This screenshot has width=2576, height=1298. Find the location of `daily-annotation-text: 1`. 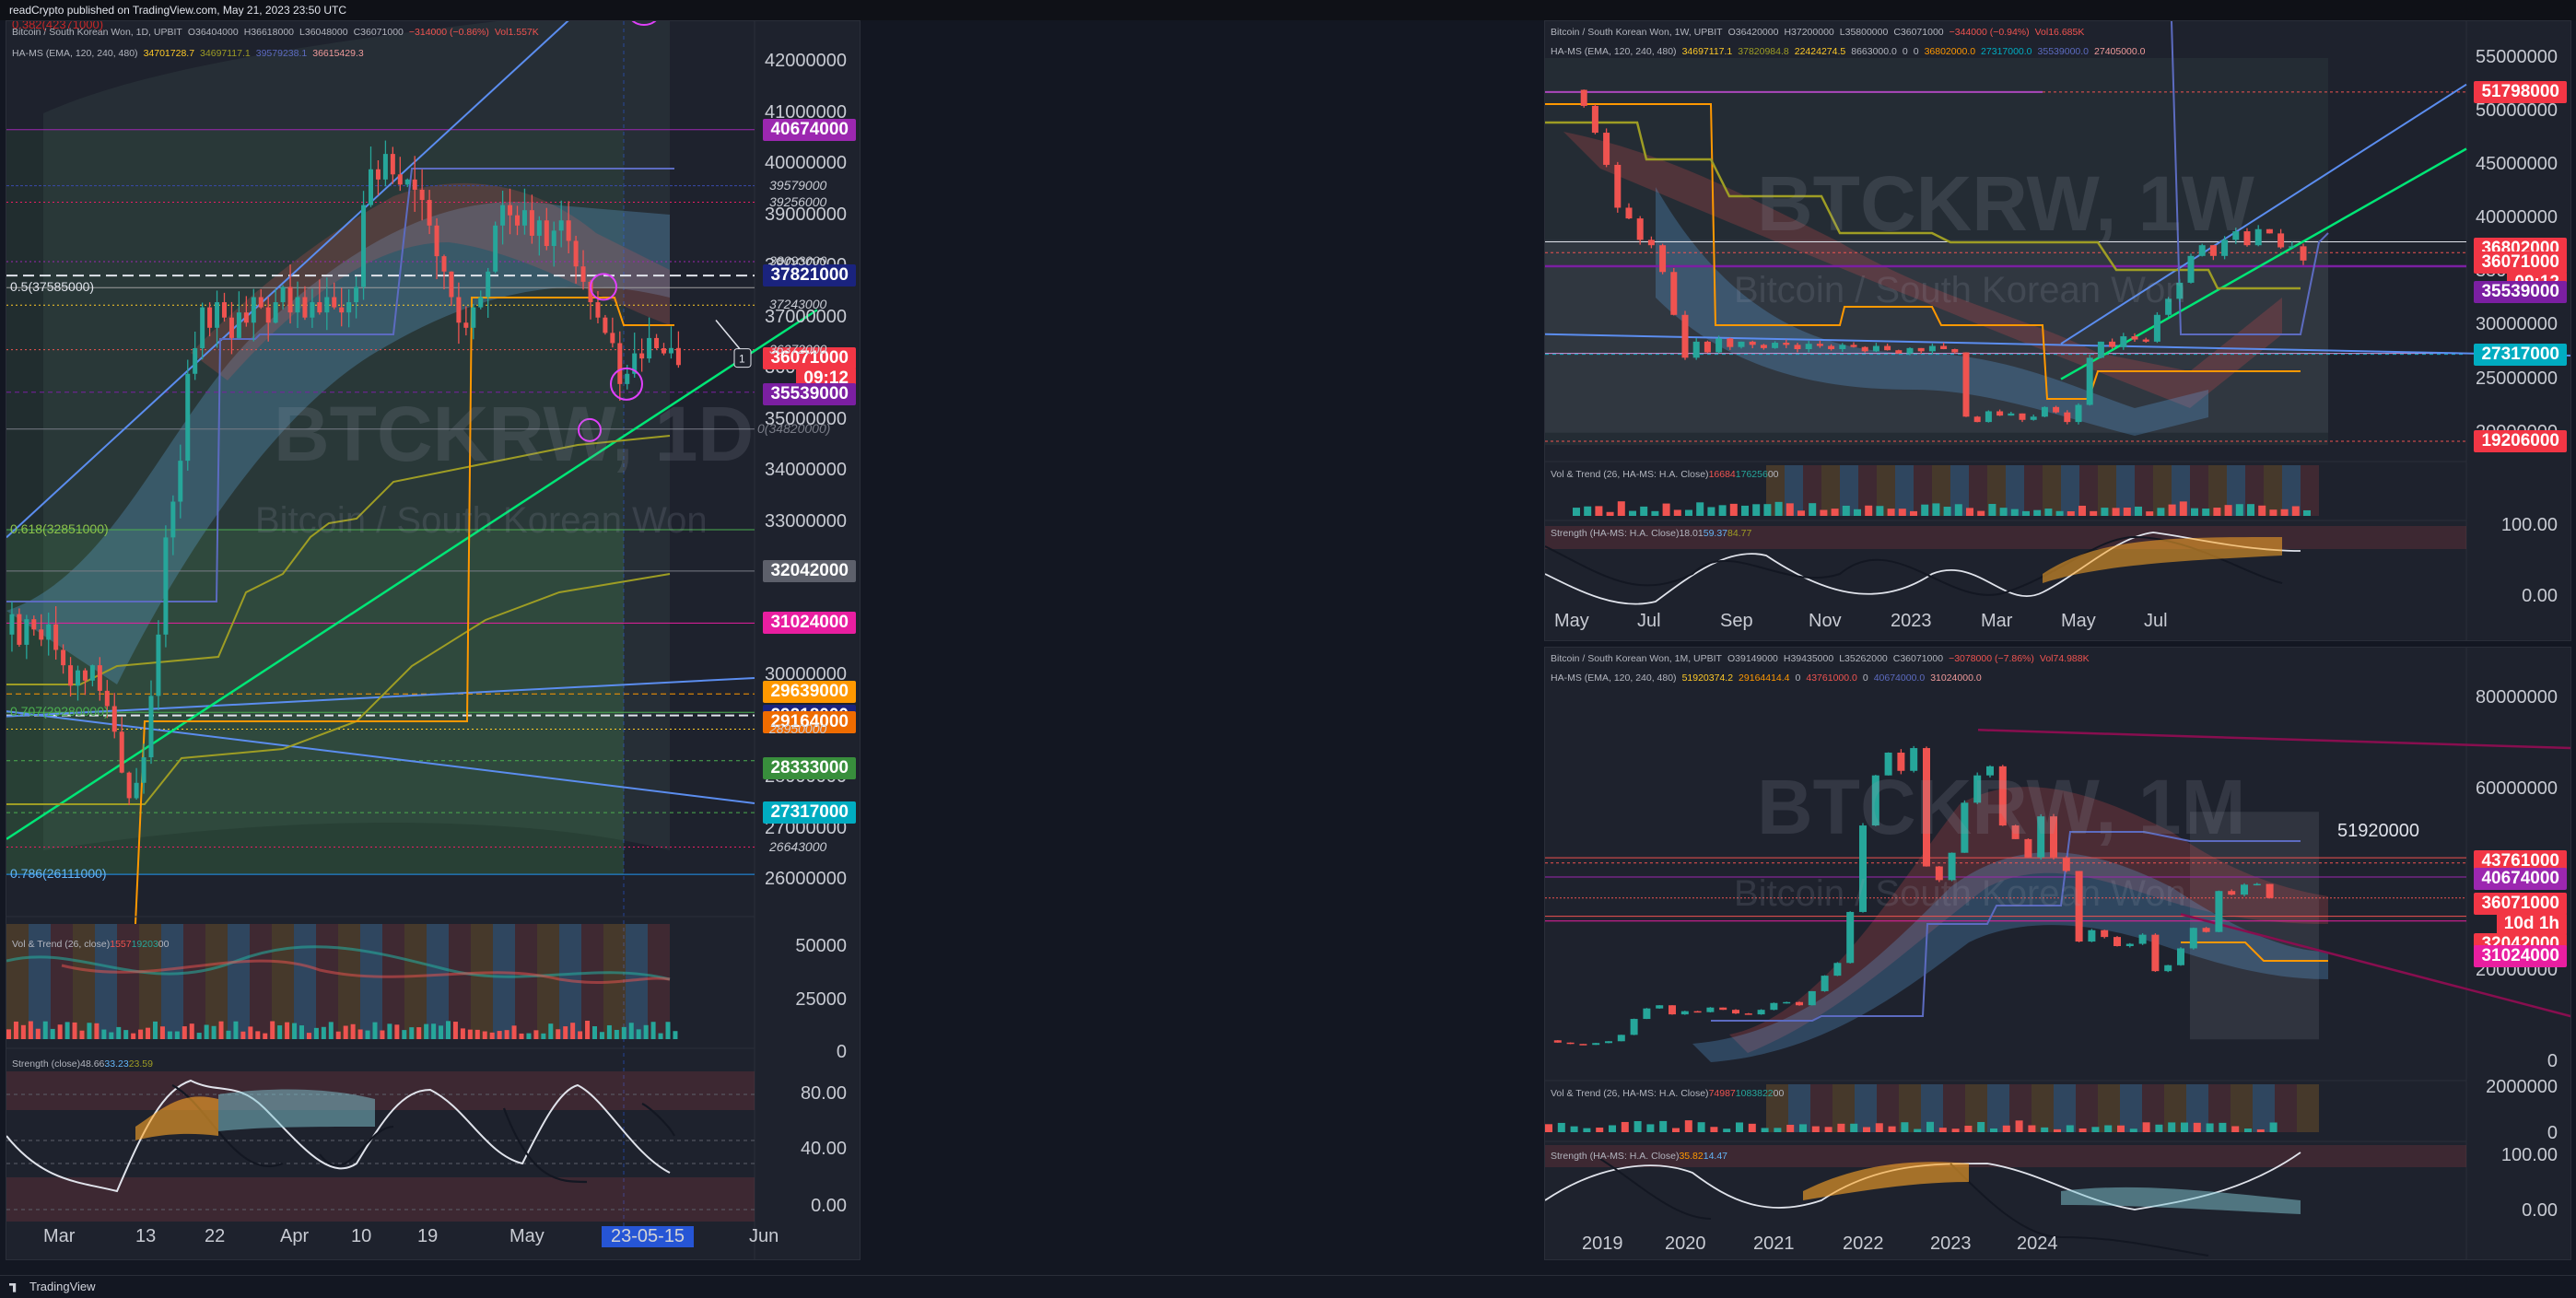

daily-annotation-text: 1 is located at coordinates (742, 359).